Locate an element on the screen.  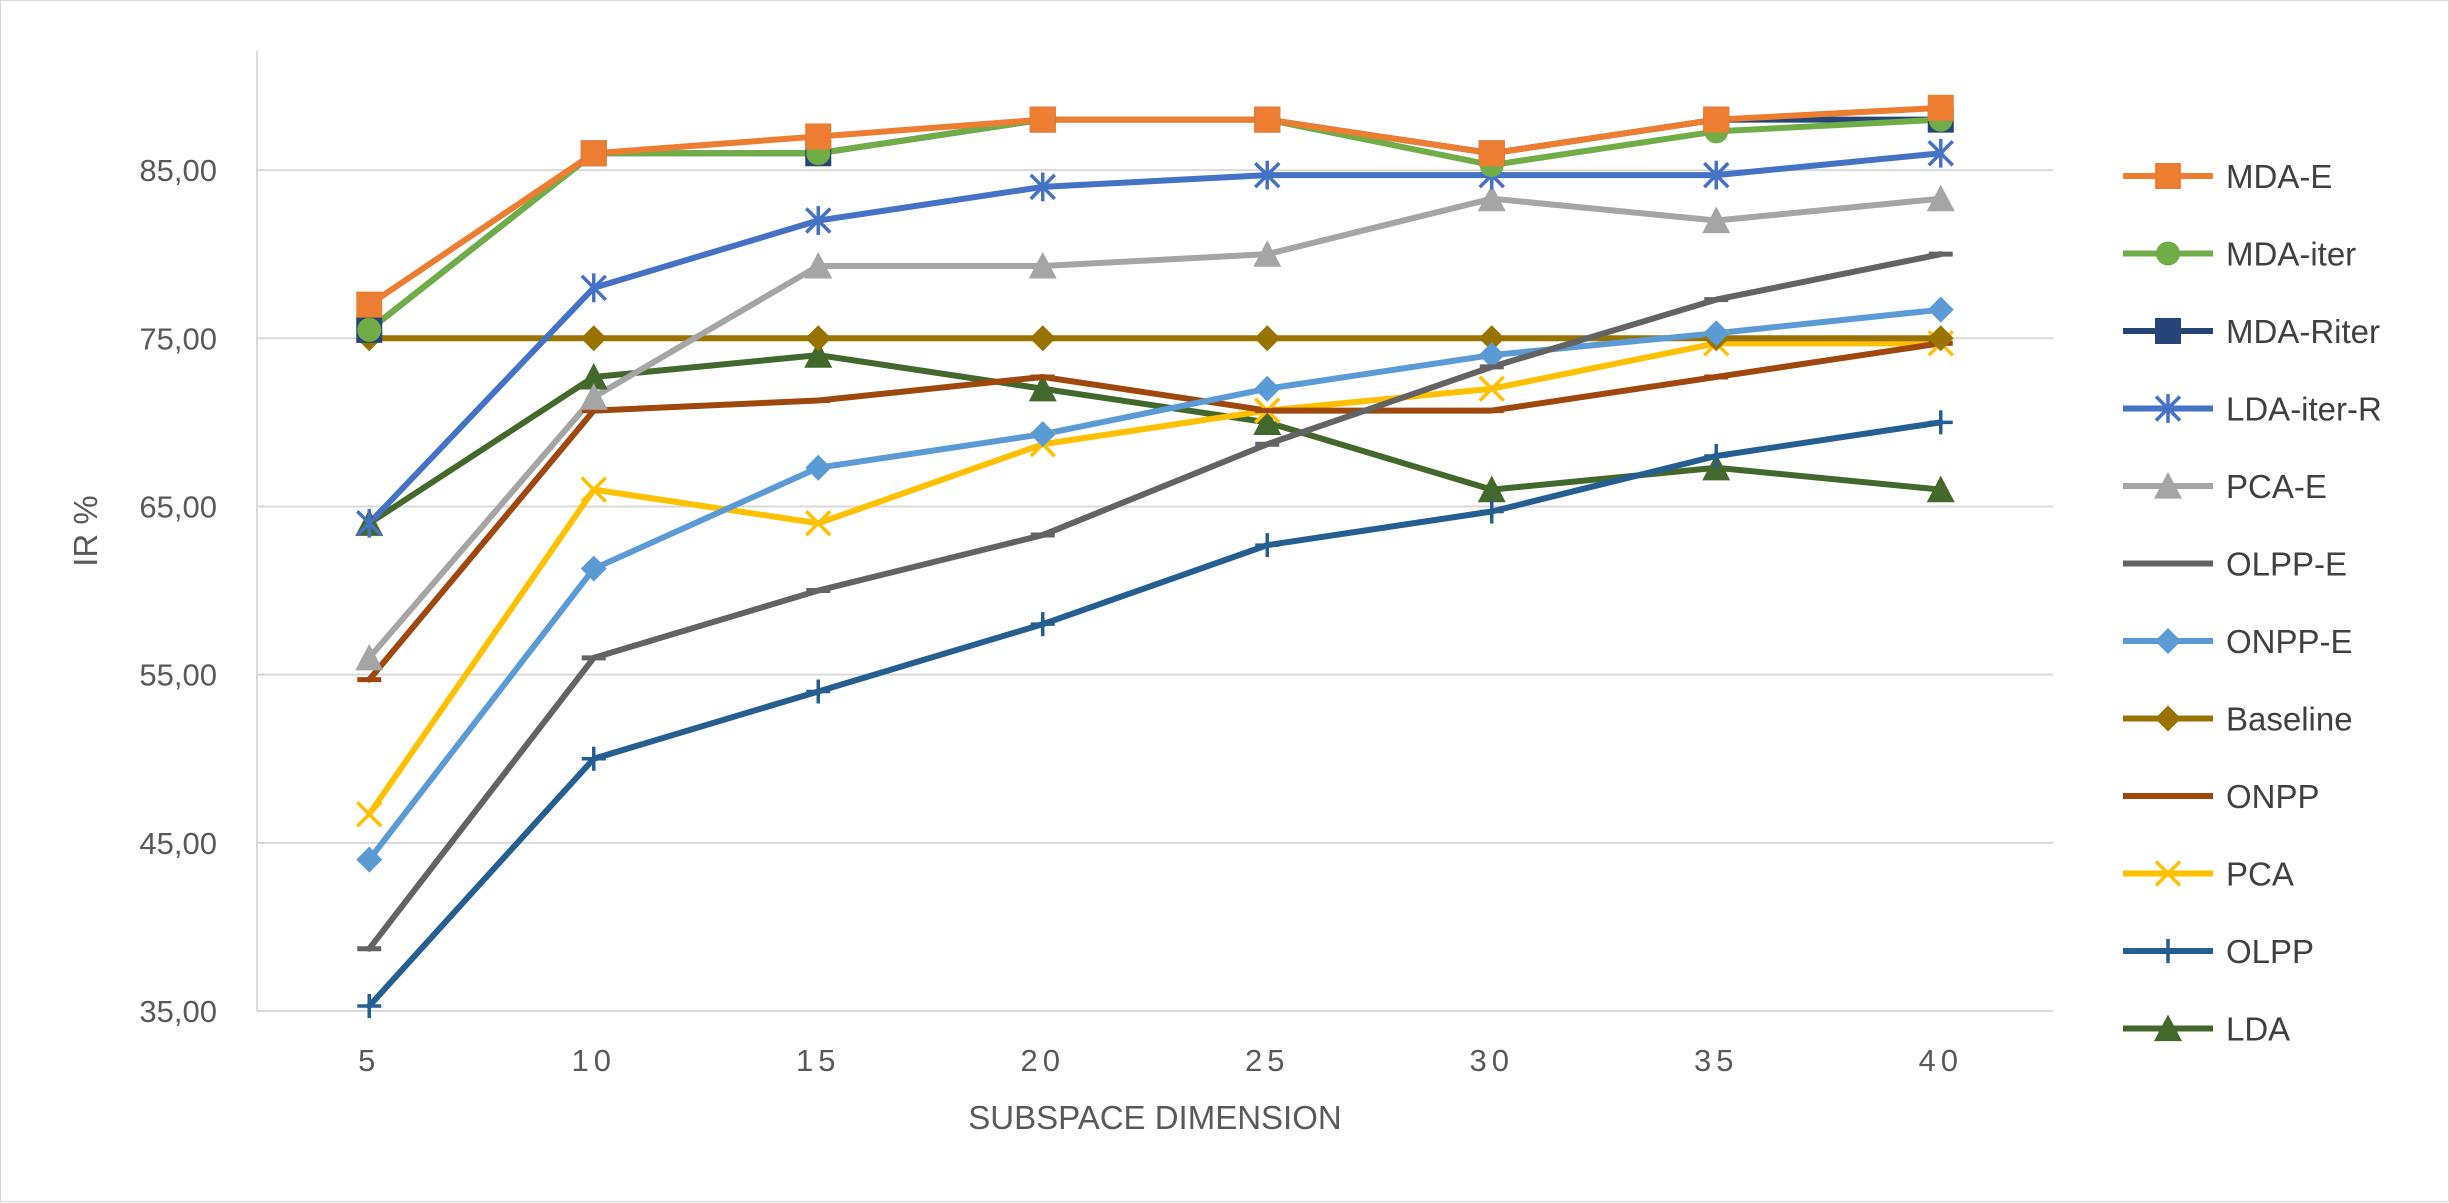
y-tick-label: 85,00 is located at coordinates (178, 170).